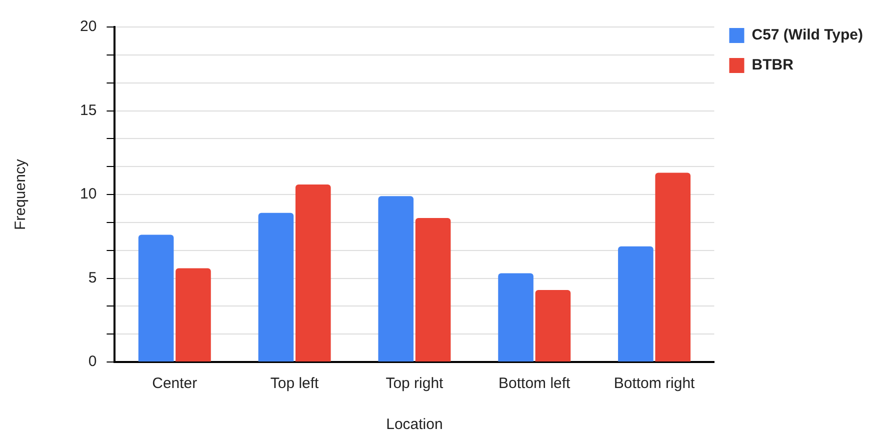  What do you see at coordinates (295, 383) in the screenshot?
I see `x-tick-label: Top left` at bounding box center [295, 383].